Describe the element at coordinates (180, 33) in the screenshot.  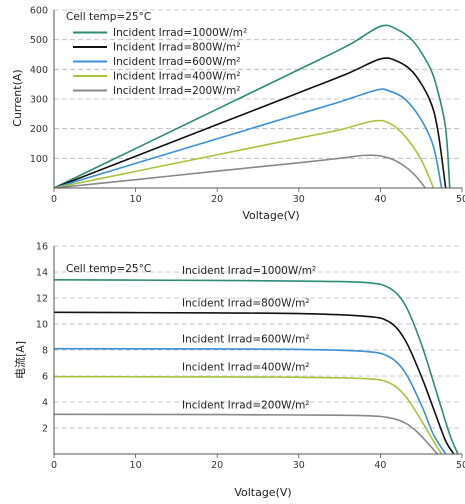
I see `legend-label: Incident Irrad=1000W/m²` at that location.